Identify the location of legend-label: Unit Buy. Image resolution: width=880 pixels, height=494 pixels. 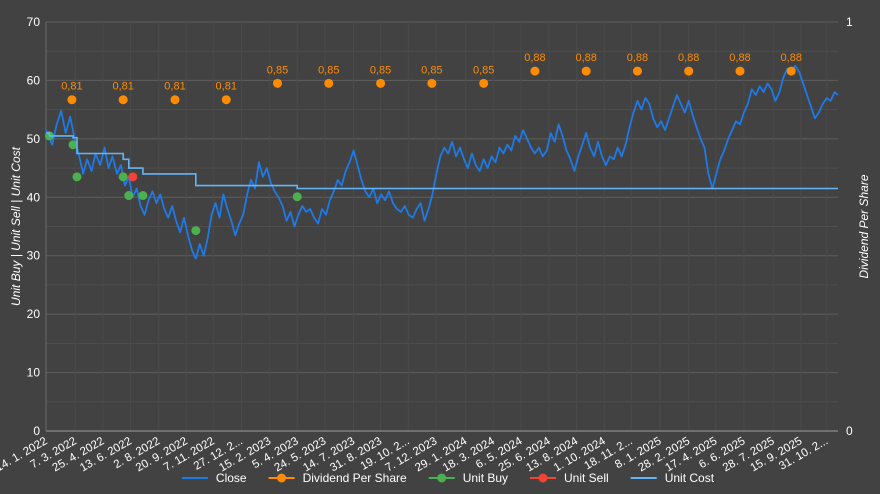
(485, 478).